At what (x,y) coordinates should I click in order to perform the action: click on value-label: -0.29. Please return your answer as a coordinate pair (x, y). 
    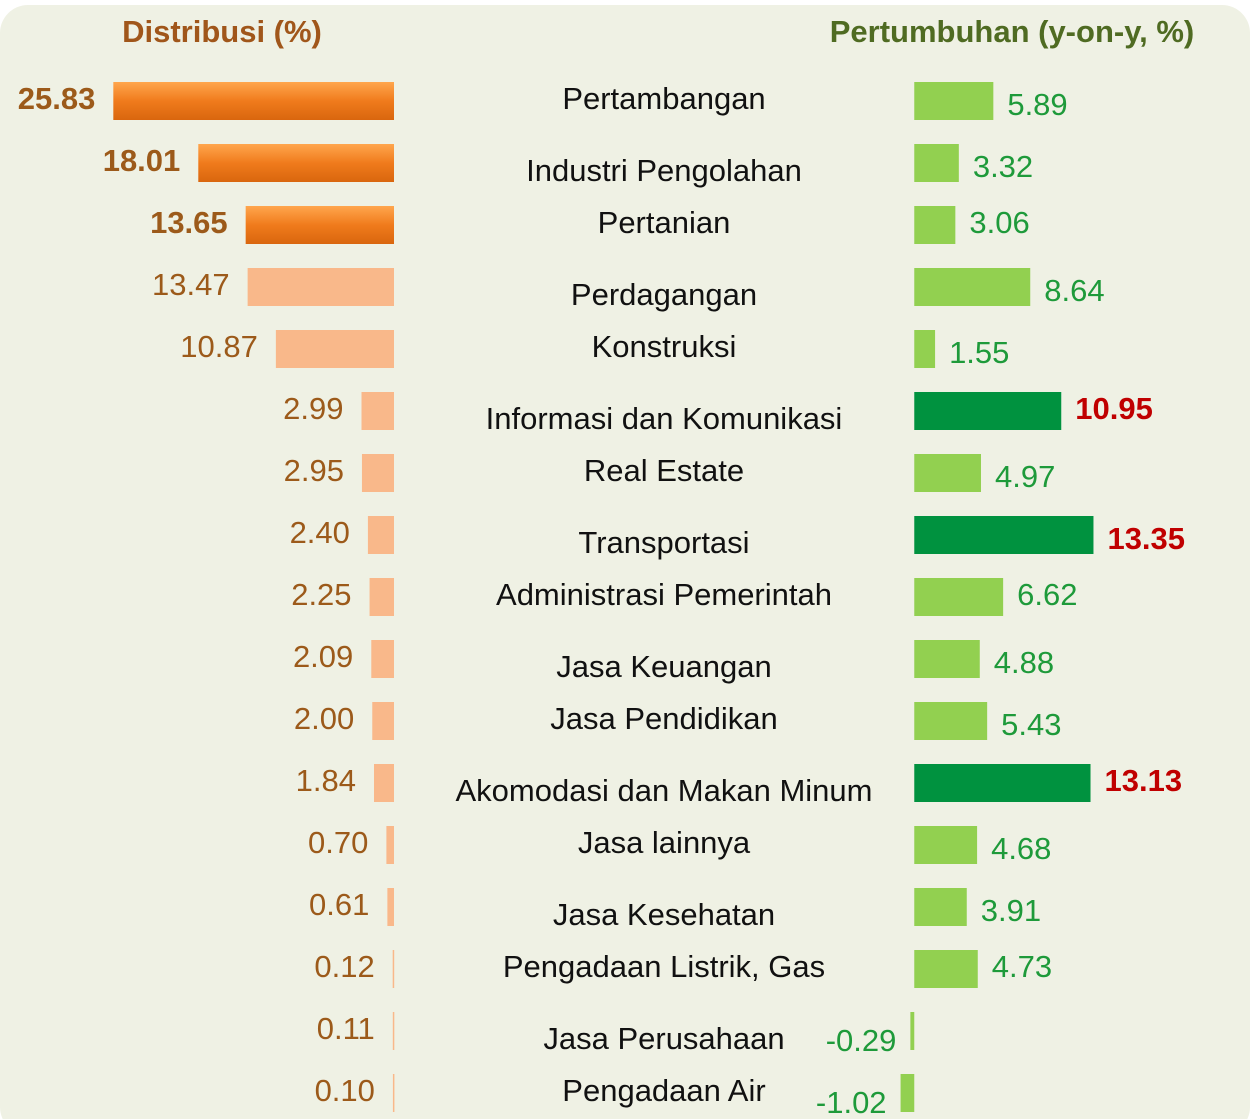
    Looking at the image, I should click on (861, 1040).